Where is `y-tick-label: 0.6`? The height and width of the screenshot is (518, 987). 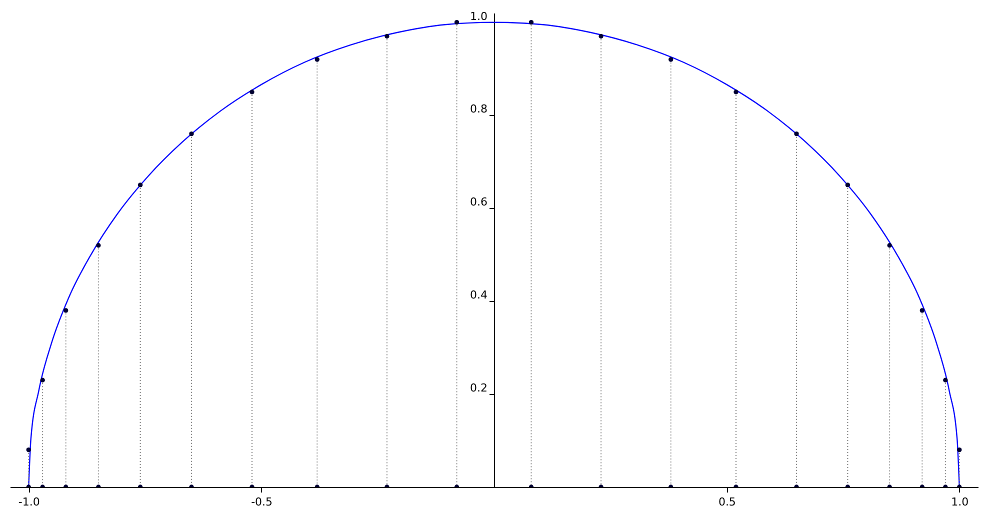
y-tick-label: 0.6 is located at coordinates (479, 202).